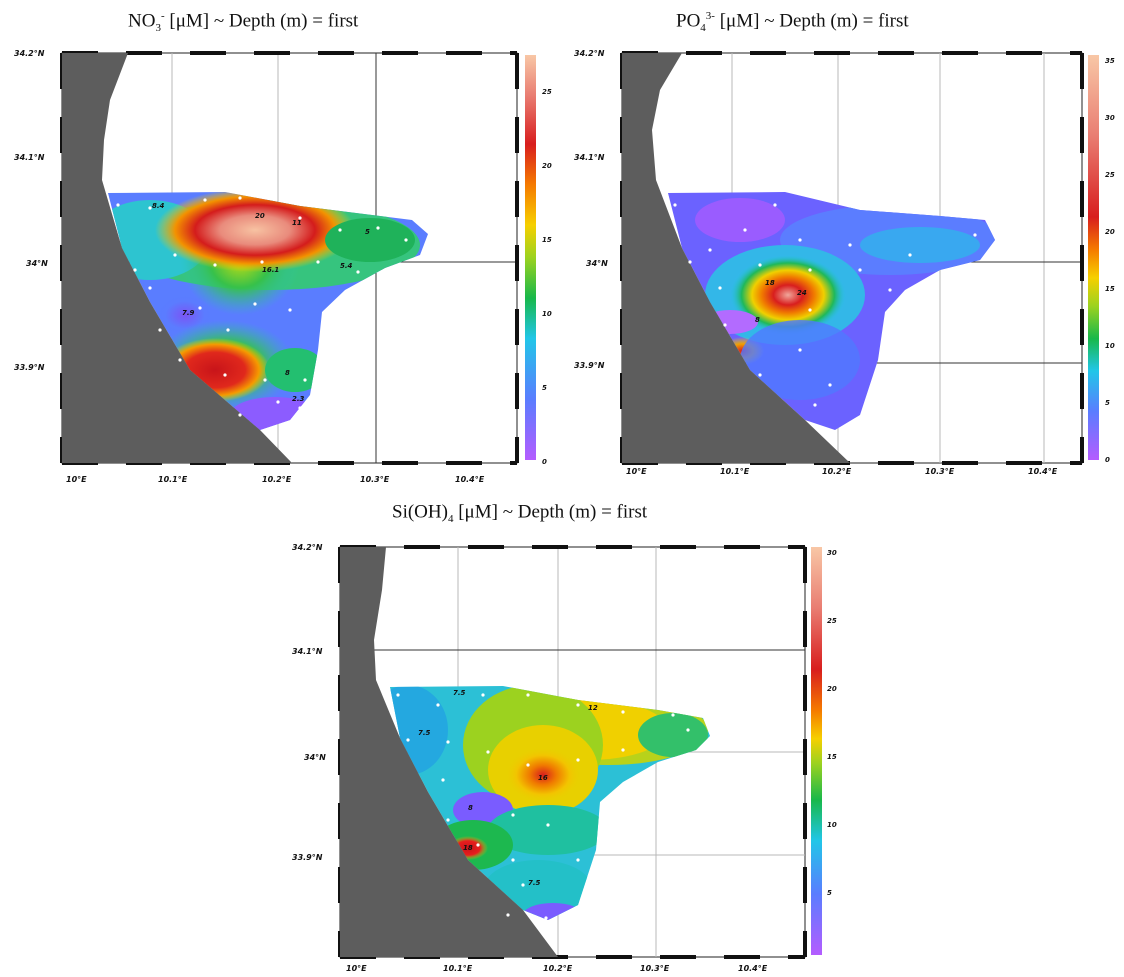  I want to click on panel-title-po4: PO43- [μM] ~ Depth (m) = first, so click(792, 22).